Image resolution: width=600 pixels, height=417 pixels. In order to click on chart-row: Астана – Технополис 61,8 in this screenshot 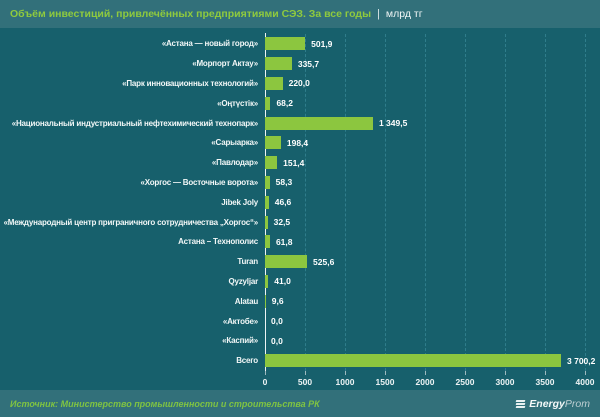, I will do `click(300, 242)`.